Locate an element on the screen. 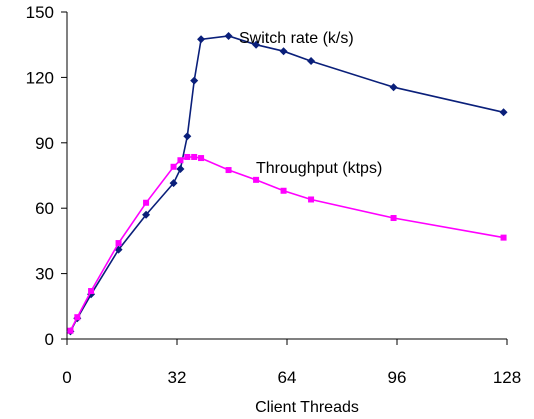 This screenshot has height=419, width=534. switch-rate-series-label: Switch rate (k/s) is located at coordinates (296, 38).